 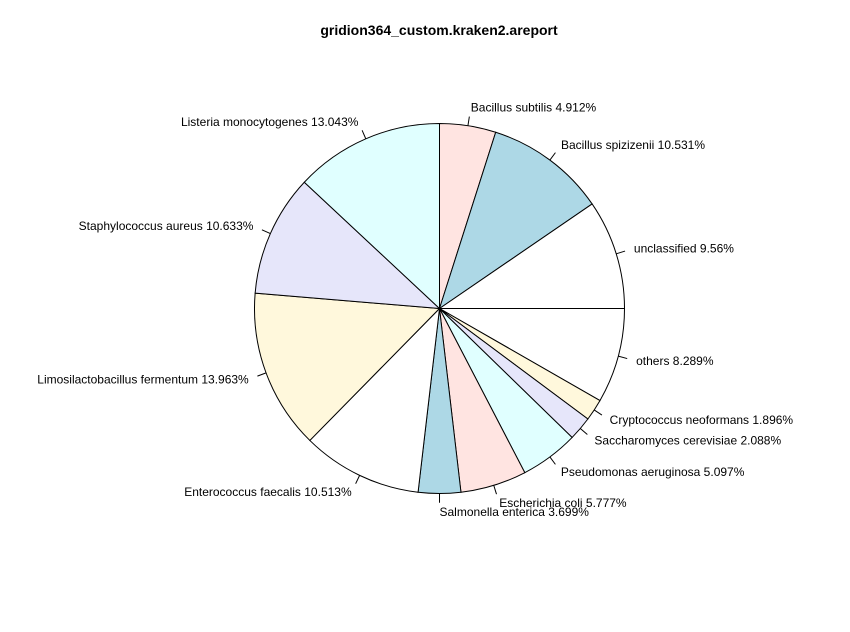 What do you see at coordinates (633, 145) in the screenshot?
I see `label-bacillus-spizizenii: Bacillus spizizenii 10.531%` at bounding box center [633, 145].